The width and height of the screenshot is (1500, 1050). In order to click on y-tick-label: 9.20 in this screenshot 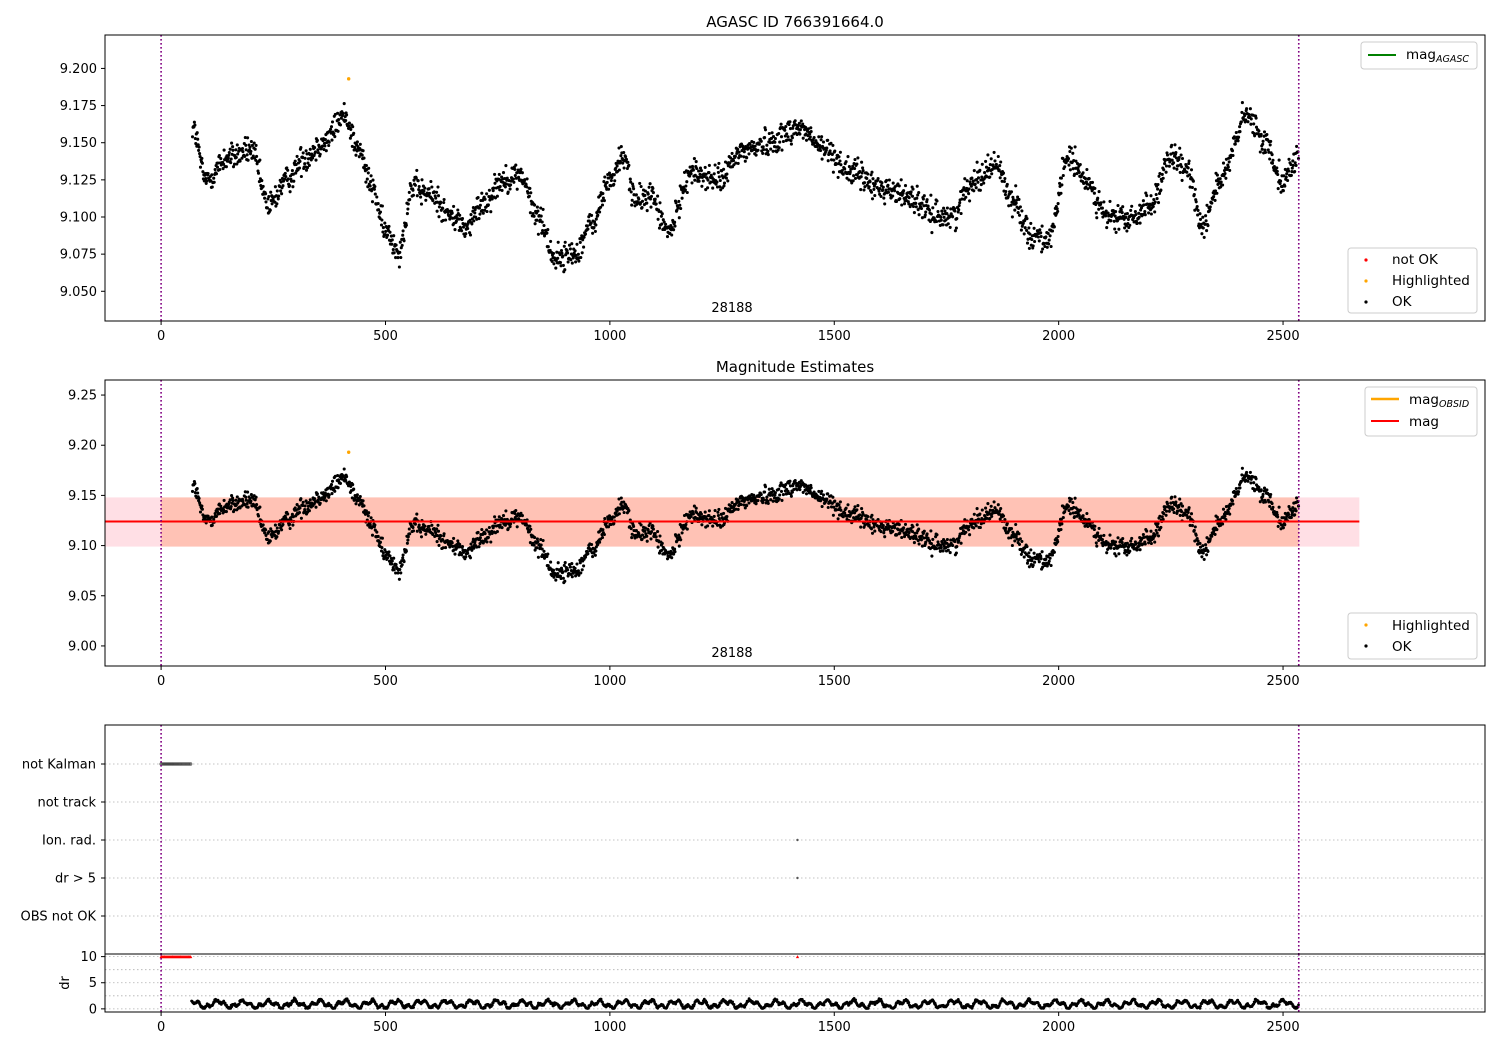, I will do `click(82, 446)`.